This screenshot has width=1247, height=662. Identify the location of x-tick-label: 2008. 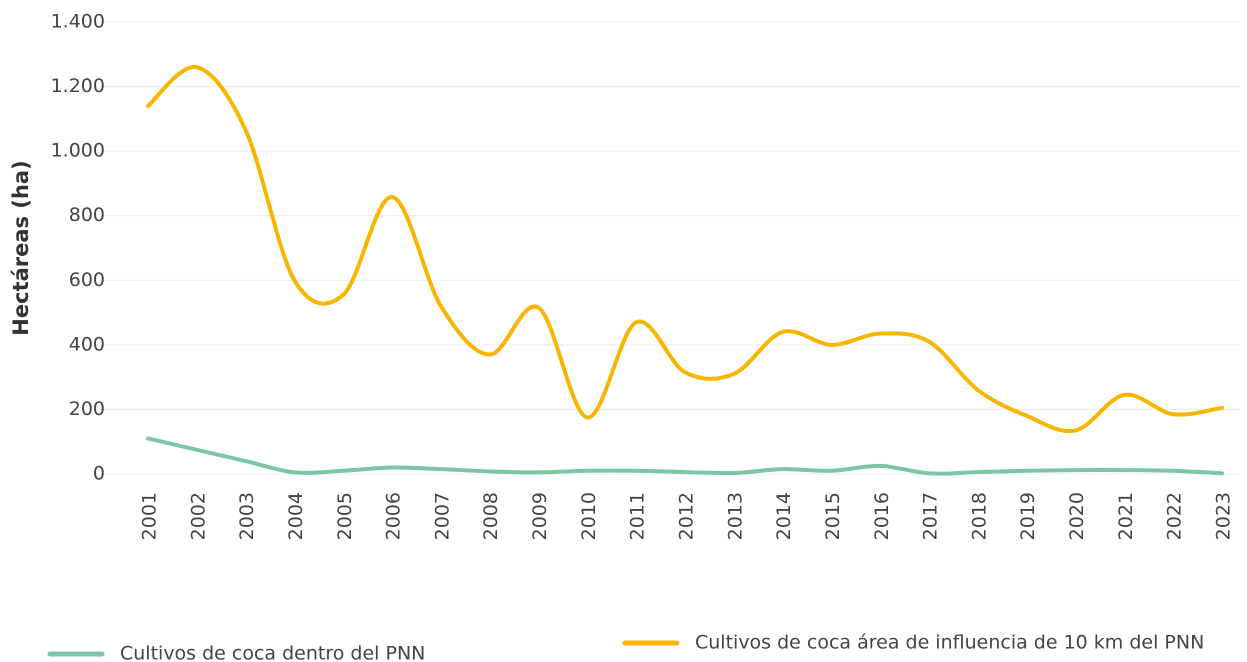
(491, 516).